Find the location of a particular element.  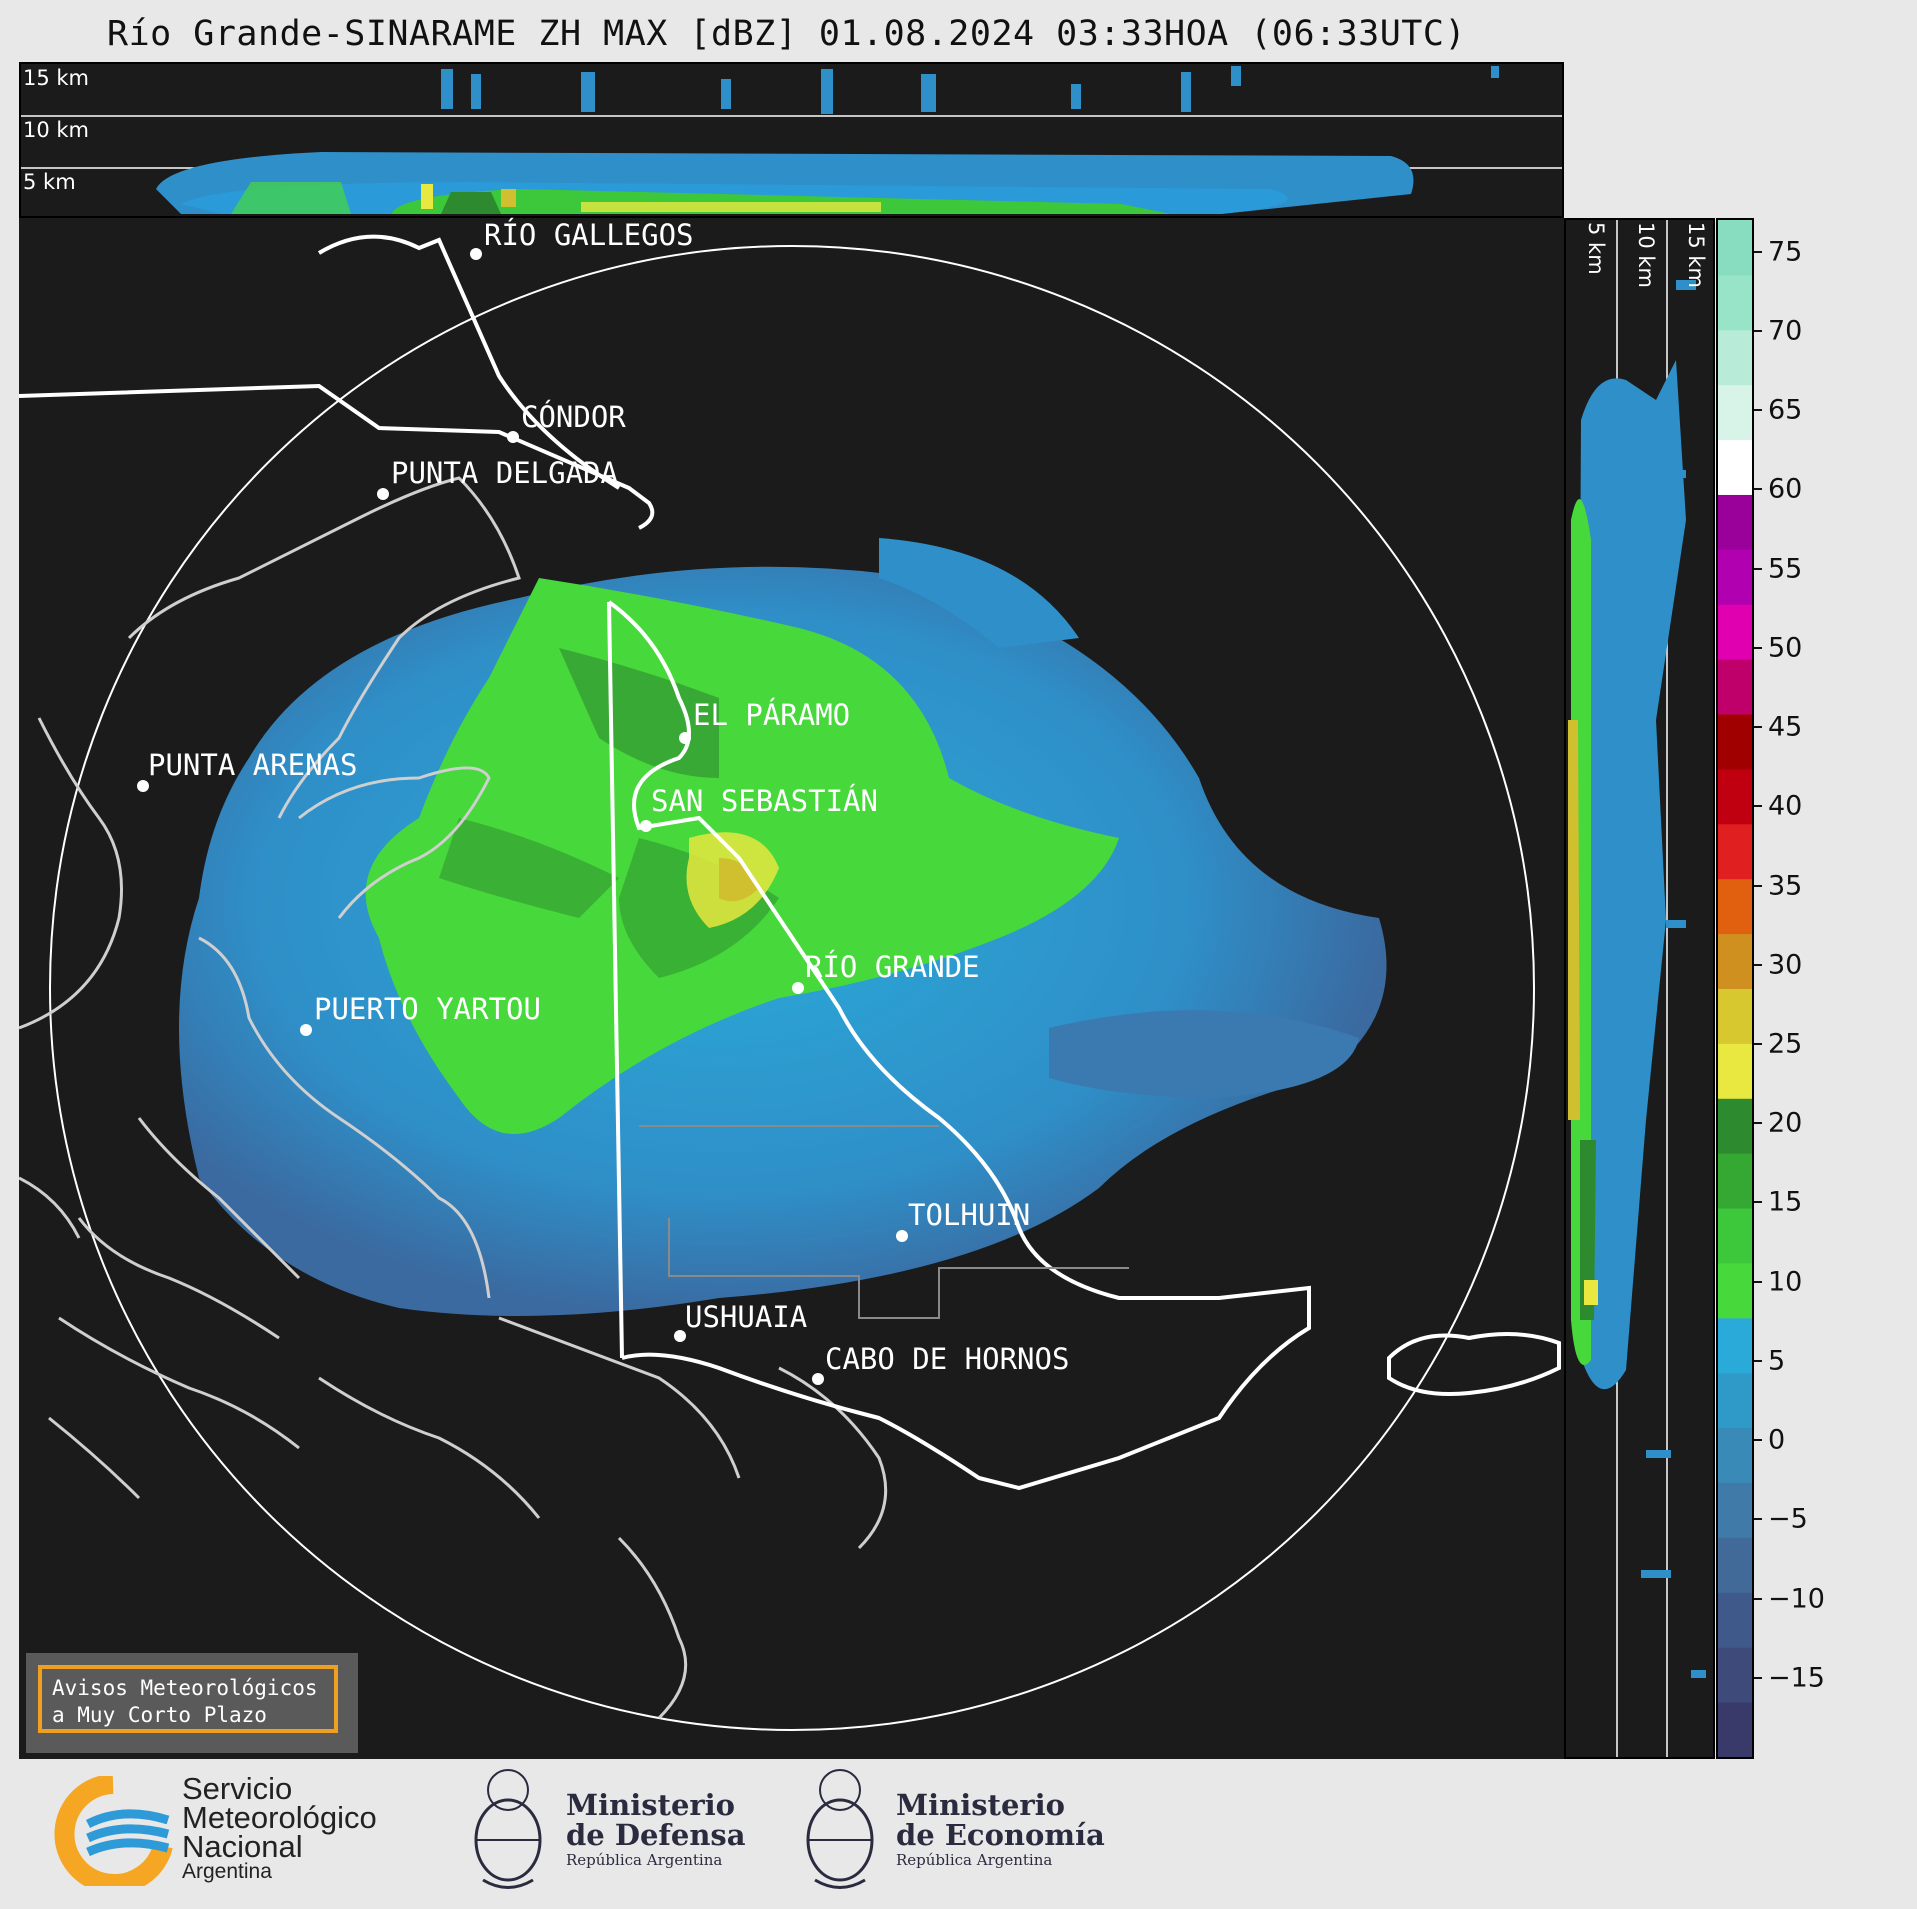

city-label-rio-gallegos: RÍO GALLEGOS is located at coordinates (589, 235).